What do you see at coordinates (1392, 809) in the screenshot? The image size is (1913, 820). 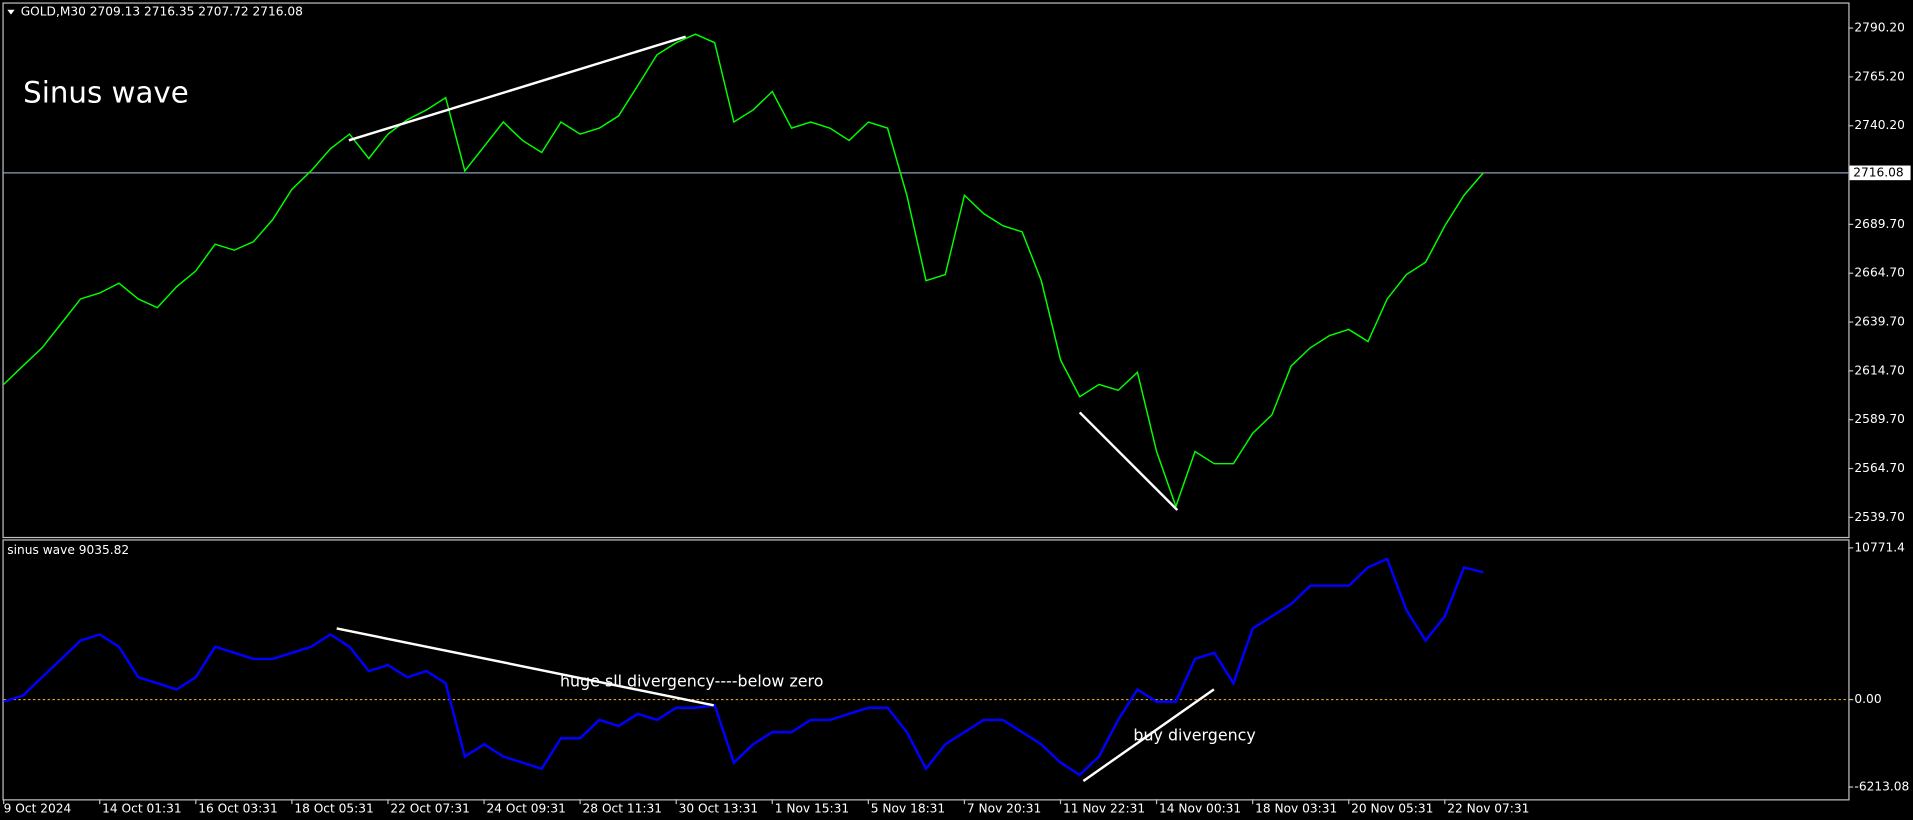 I see `x-tick-label: 20 Nov 05:31` at bounding box center [1392, 809].